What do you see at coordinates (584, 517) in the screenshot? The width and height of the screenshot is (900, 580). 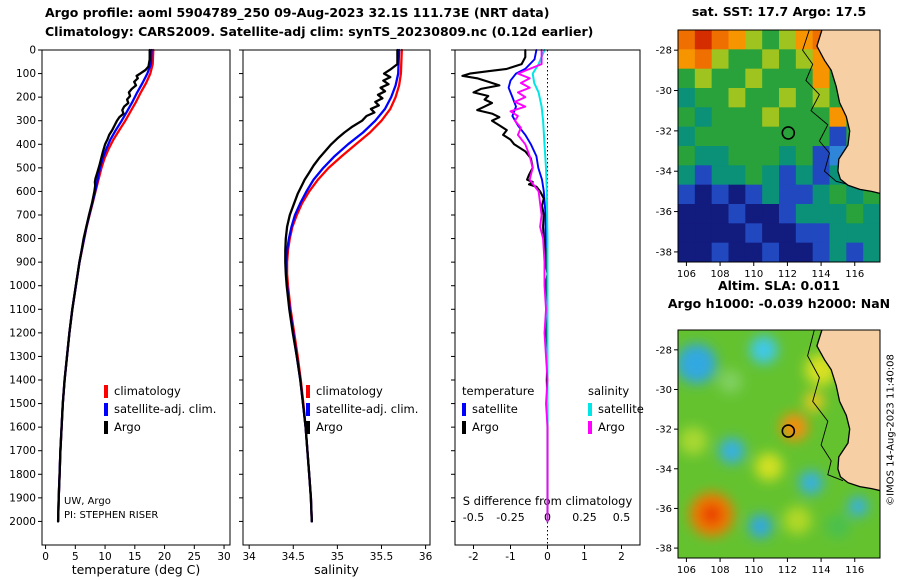 I see `svg-text: 0.25` at bounding box center [584, 517].